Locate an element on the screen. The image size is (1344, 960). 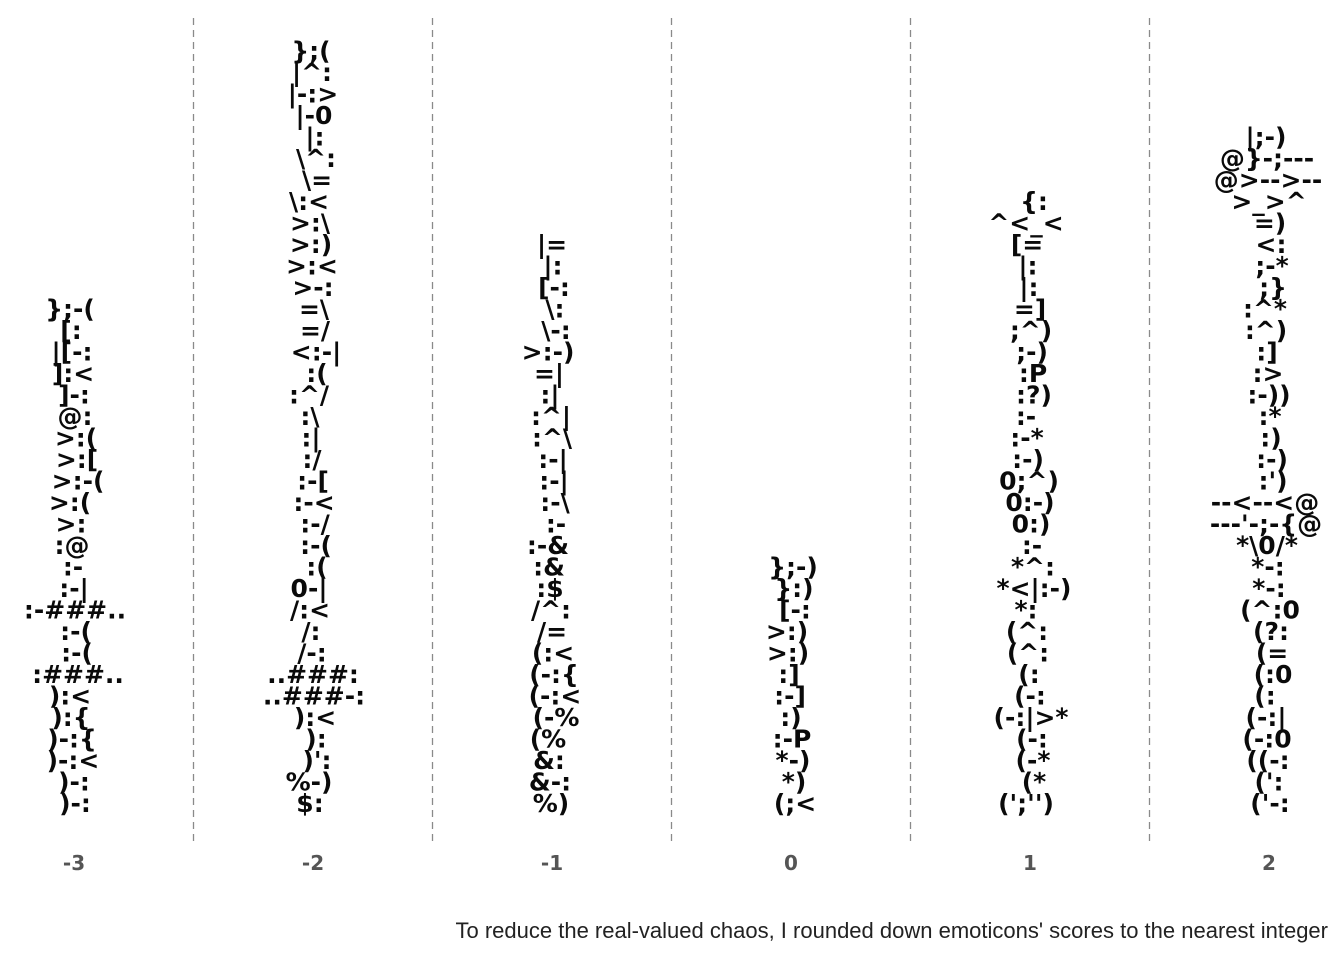
emoticon-point: };( is located at coordinates (310, 51).